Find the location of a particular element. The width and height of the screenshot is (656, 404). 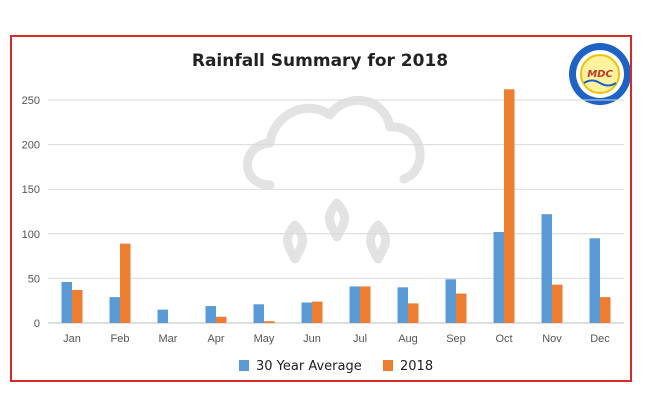

x-tick-label: Aug is located at coordinates (408, 339).